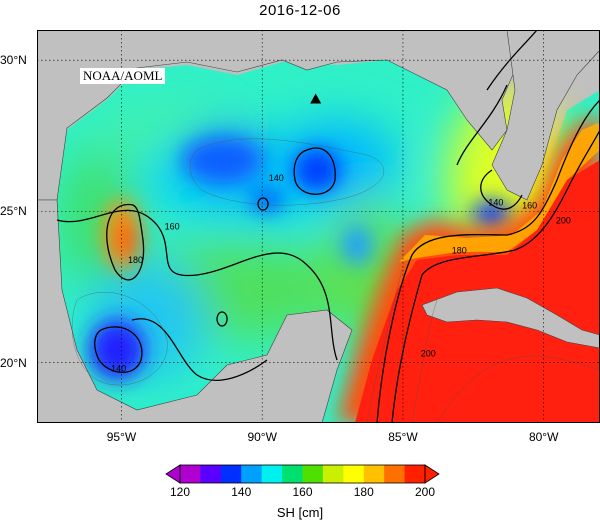  Describe the element at coordinates (300, 512) in the screenshot. I see `colorbar-title: SH [cm]` at that location.